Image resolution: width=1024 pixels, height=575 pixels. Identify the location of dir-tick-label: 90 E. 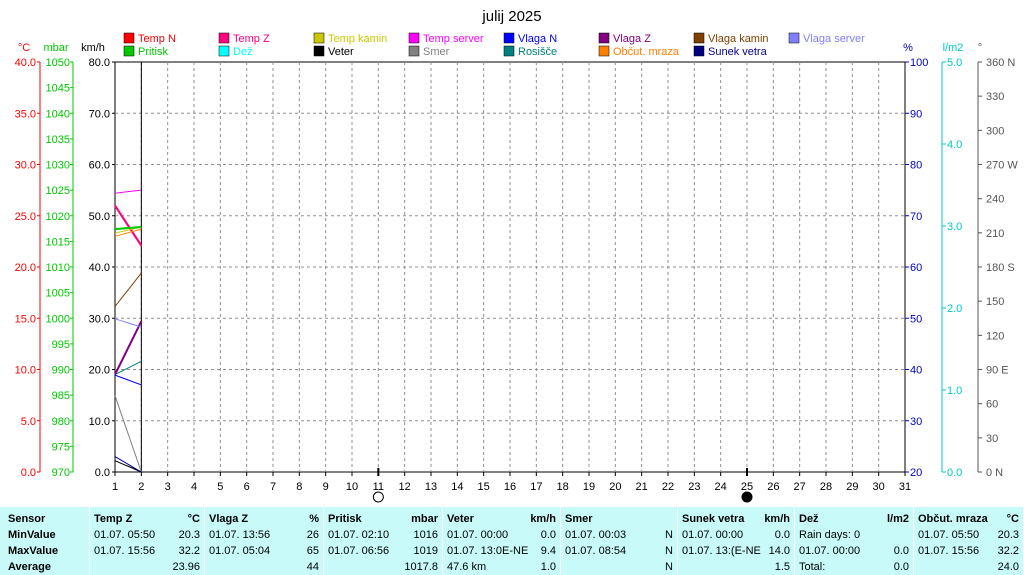
(997, 371).